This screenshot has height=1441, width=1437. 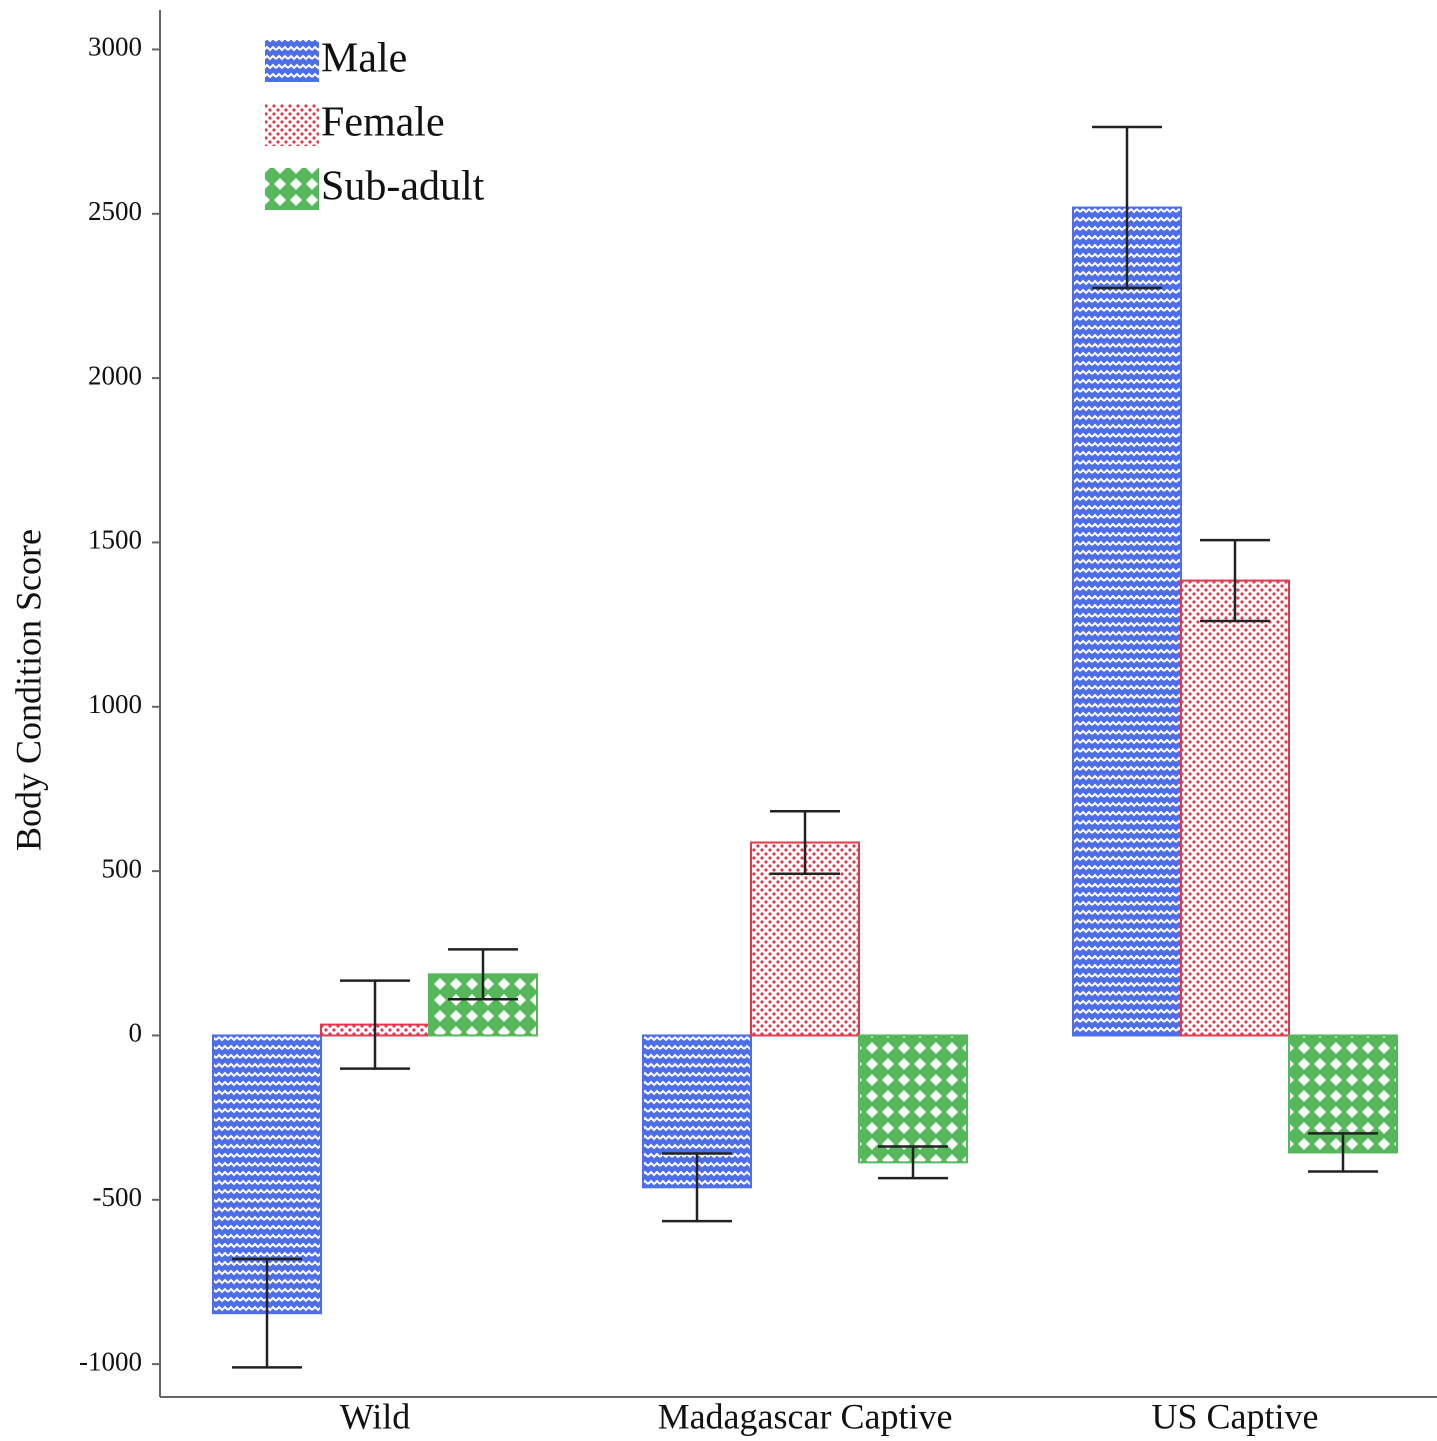 I want to click on y-tick-label: 2500, so click(x=115, y=211).